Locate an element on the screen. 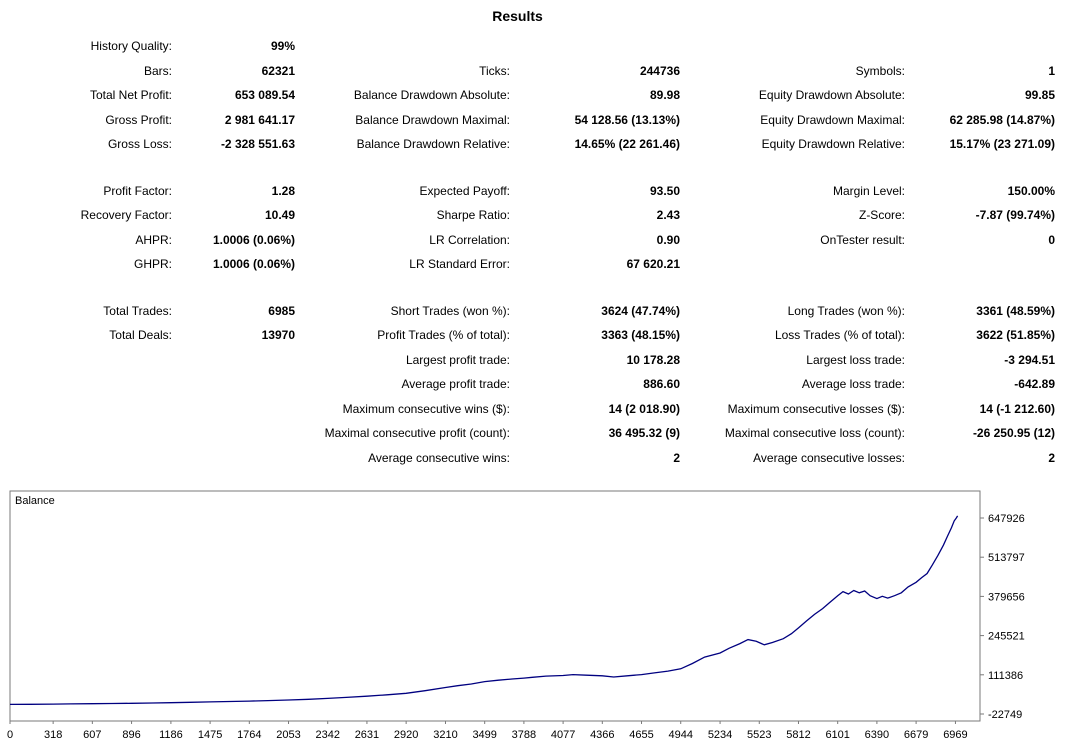  stat-label: Expected Payoff: is located at coordinates (464, 190).